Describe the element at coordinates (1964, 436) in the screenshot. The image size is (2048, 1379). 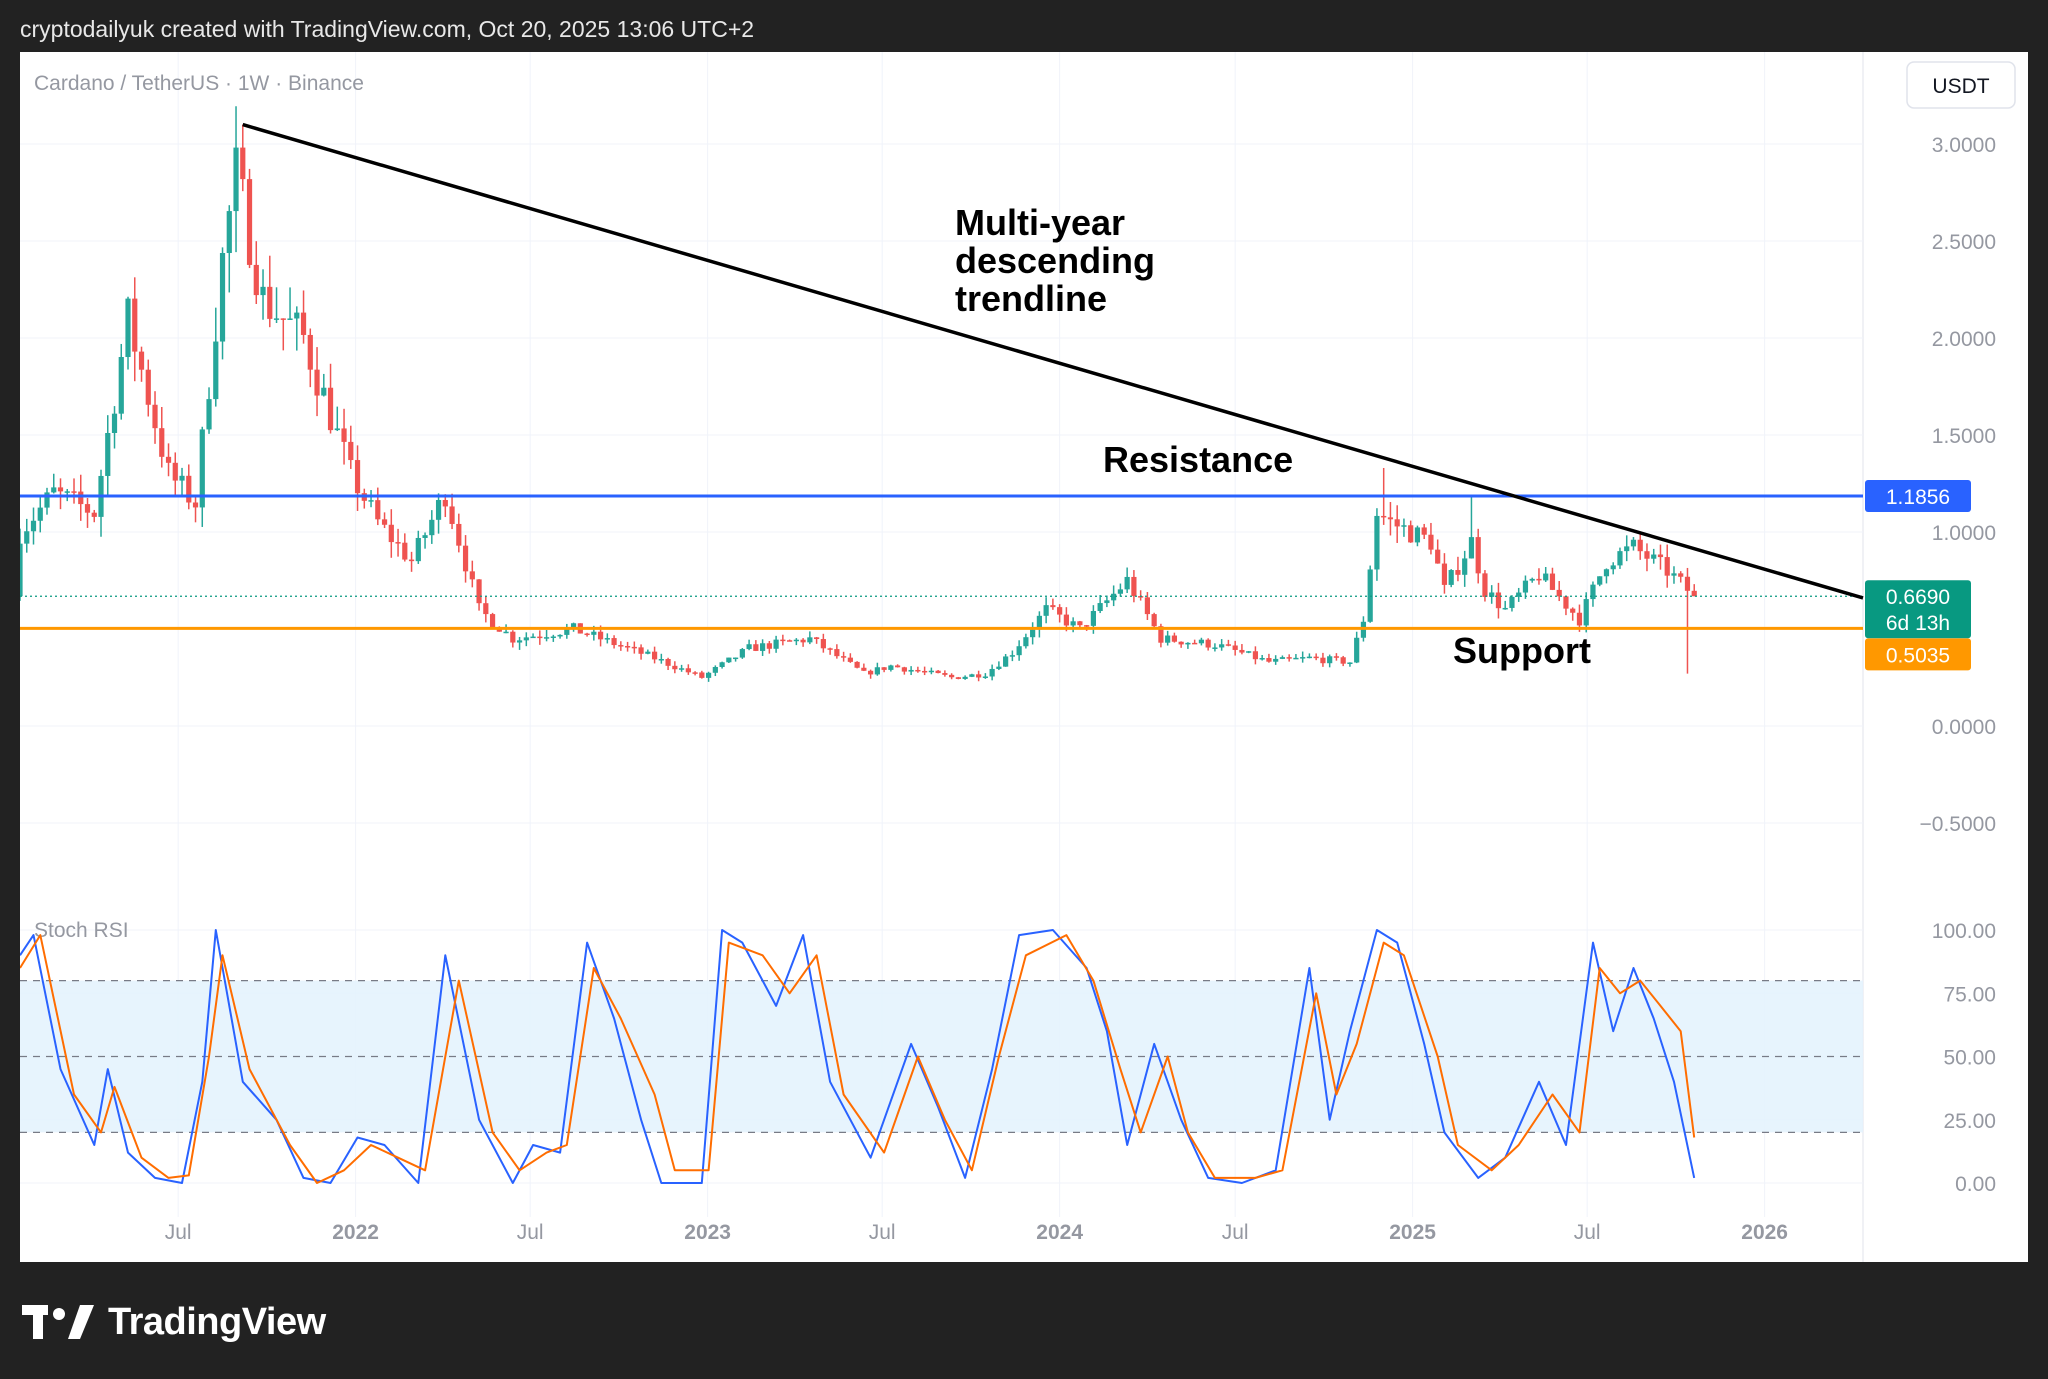
I see `price-tick-label: 1.5000` at that location.